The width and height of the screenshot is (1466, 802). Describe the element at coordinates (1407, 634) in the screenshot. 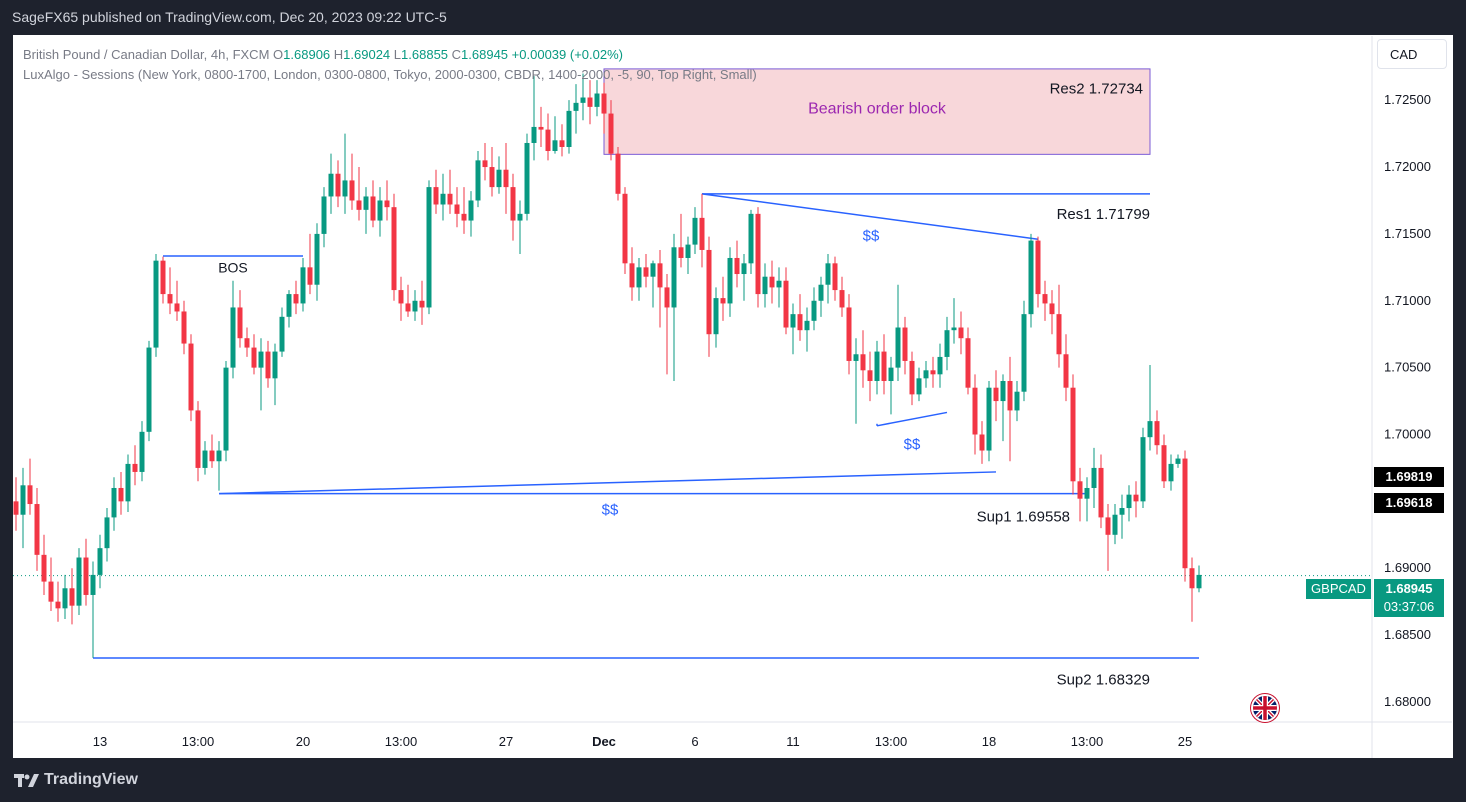

I see `y-tick-label: 1.68500` at that location.